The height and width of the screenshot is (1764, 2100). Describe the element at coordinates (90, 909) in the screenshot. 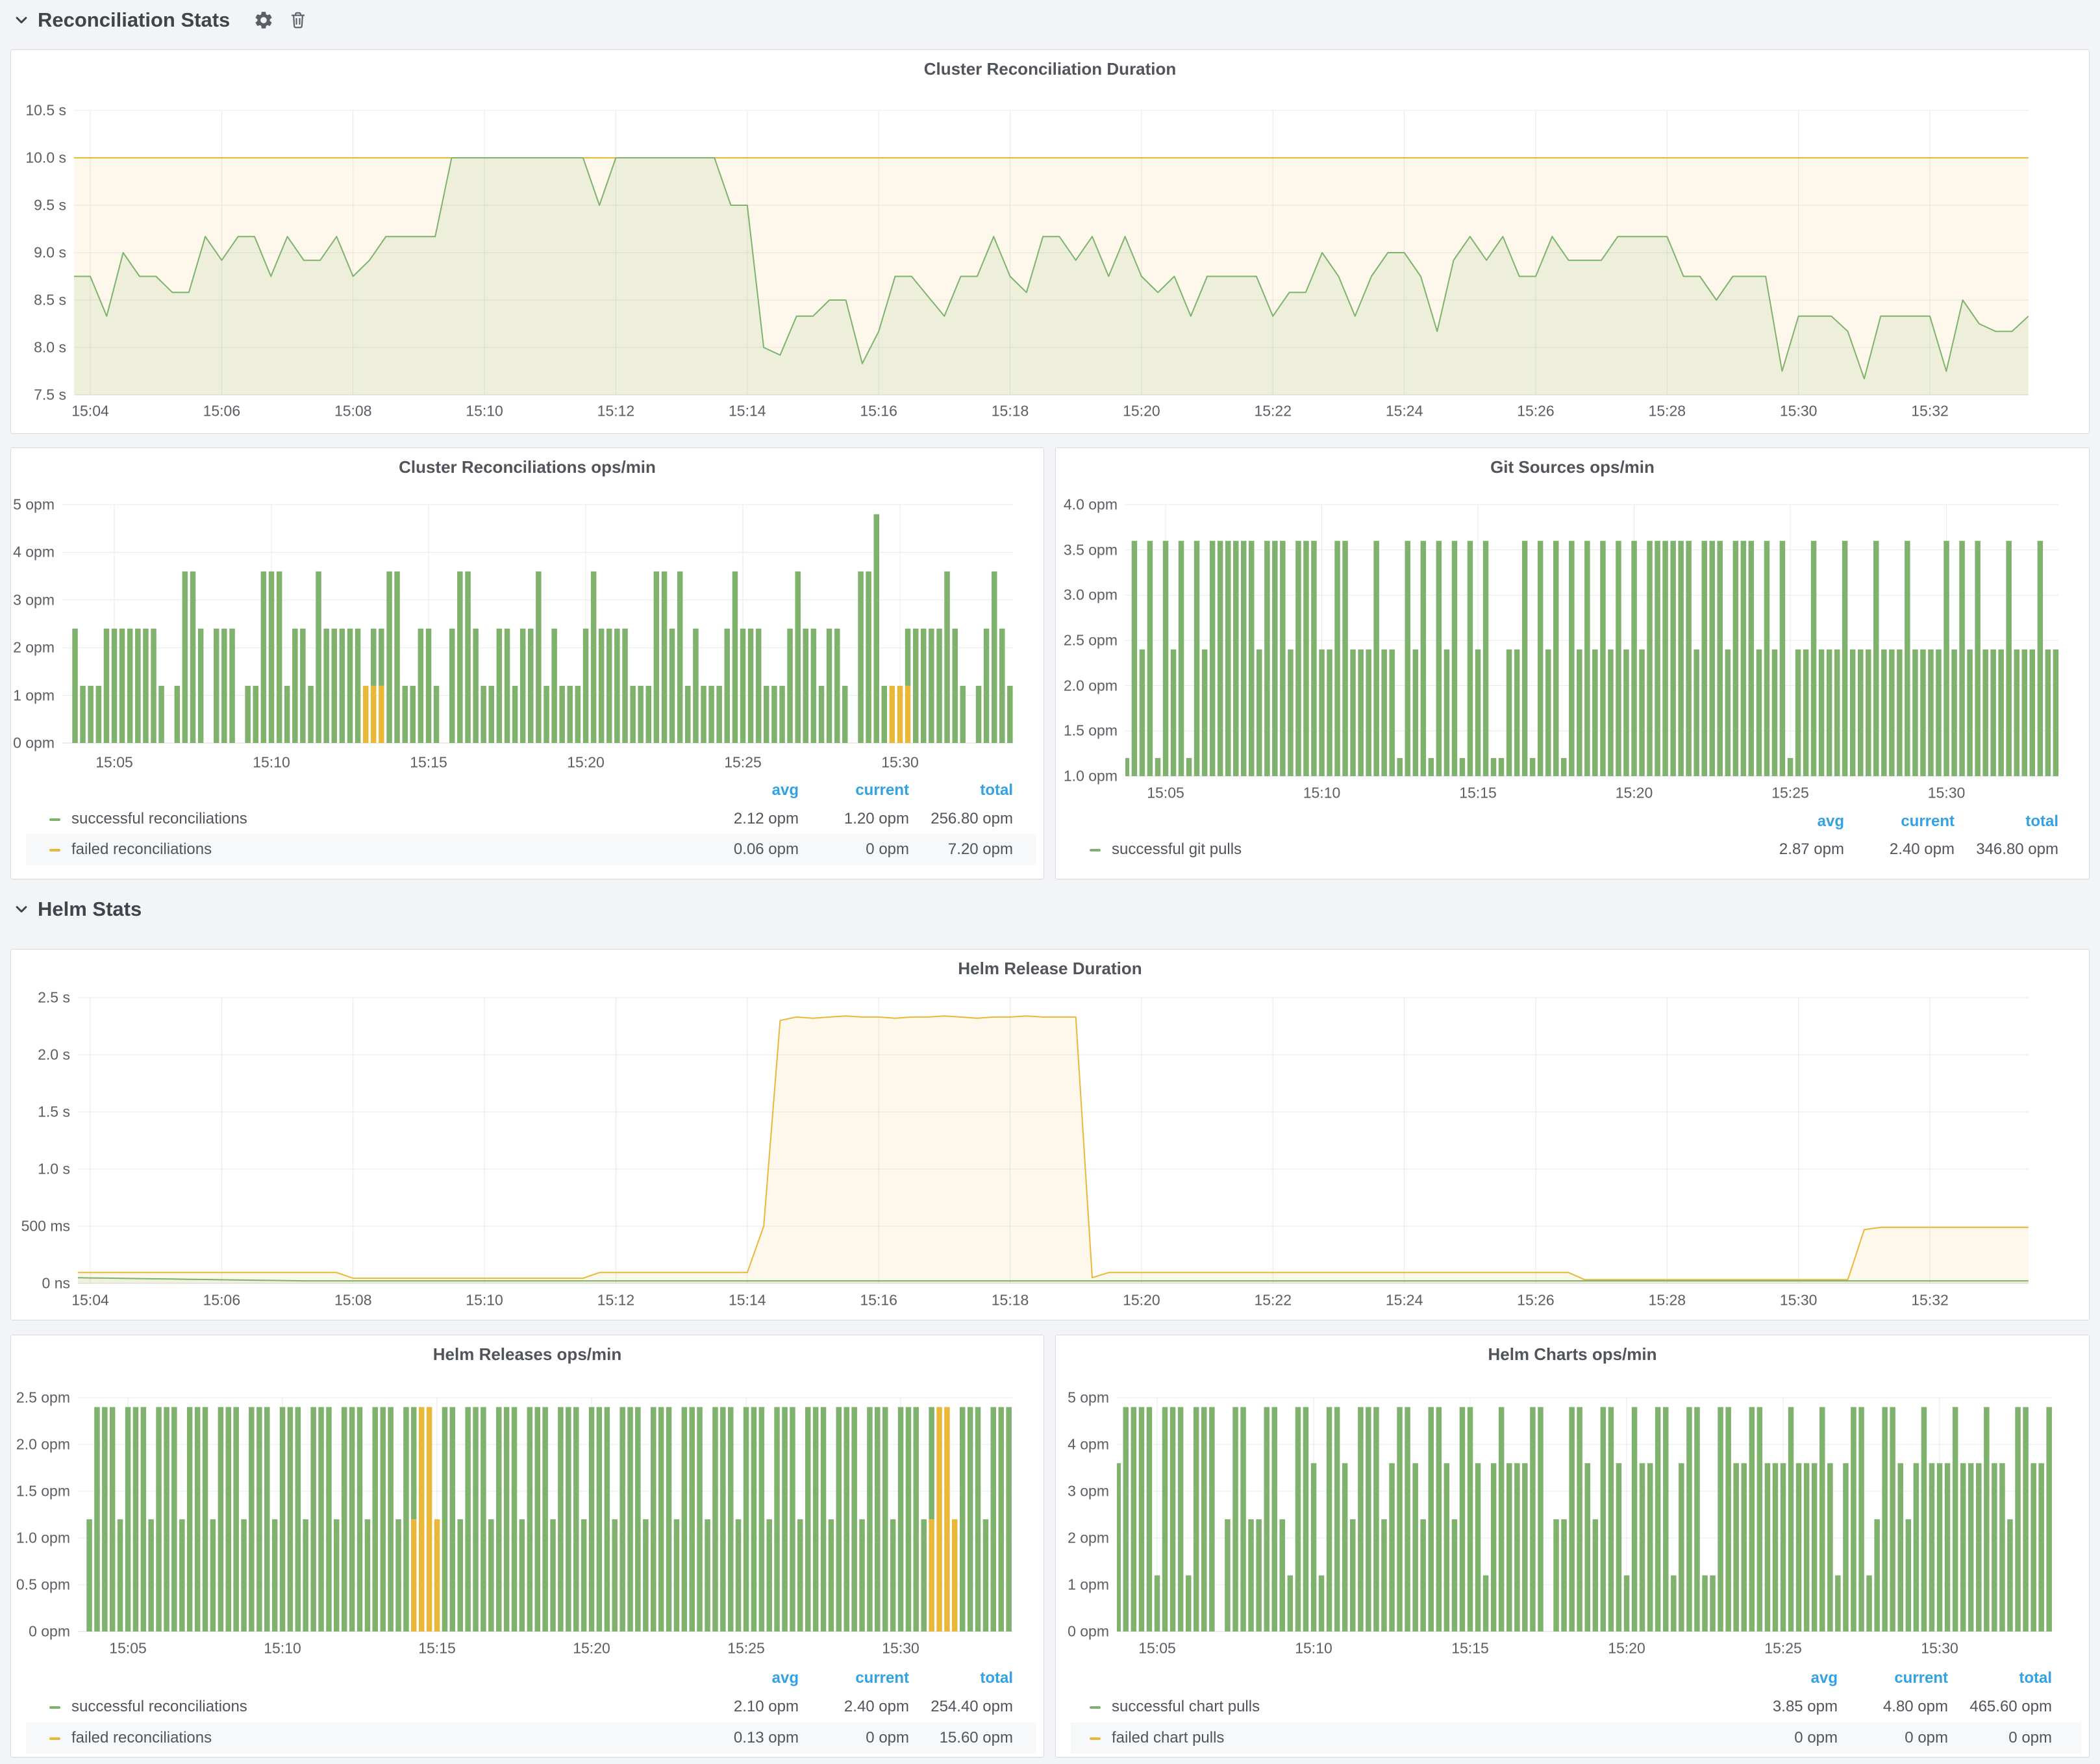

I see `section-title: Helm Stats` at that location.